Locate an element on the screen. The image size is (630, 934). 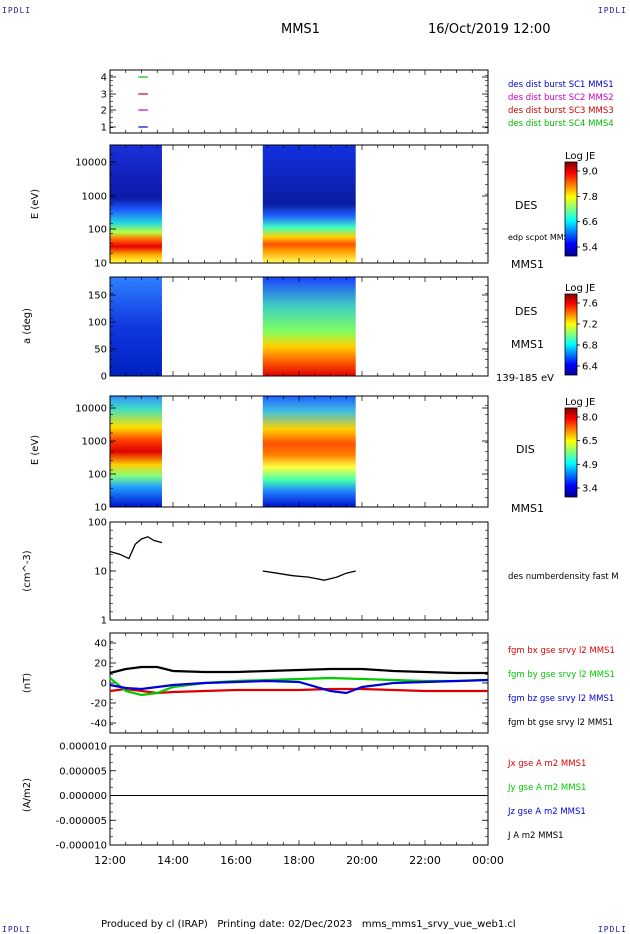
dis-energy-colorbar-label: 8.0 is located at coordinates (590, 418).